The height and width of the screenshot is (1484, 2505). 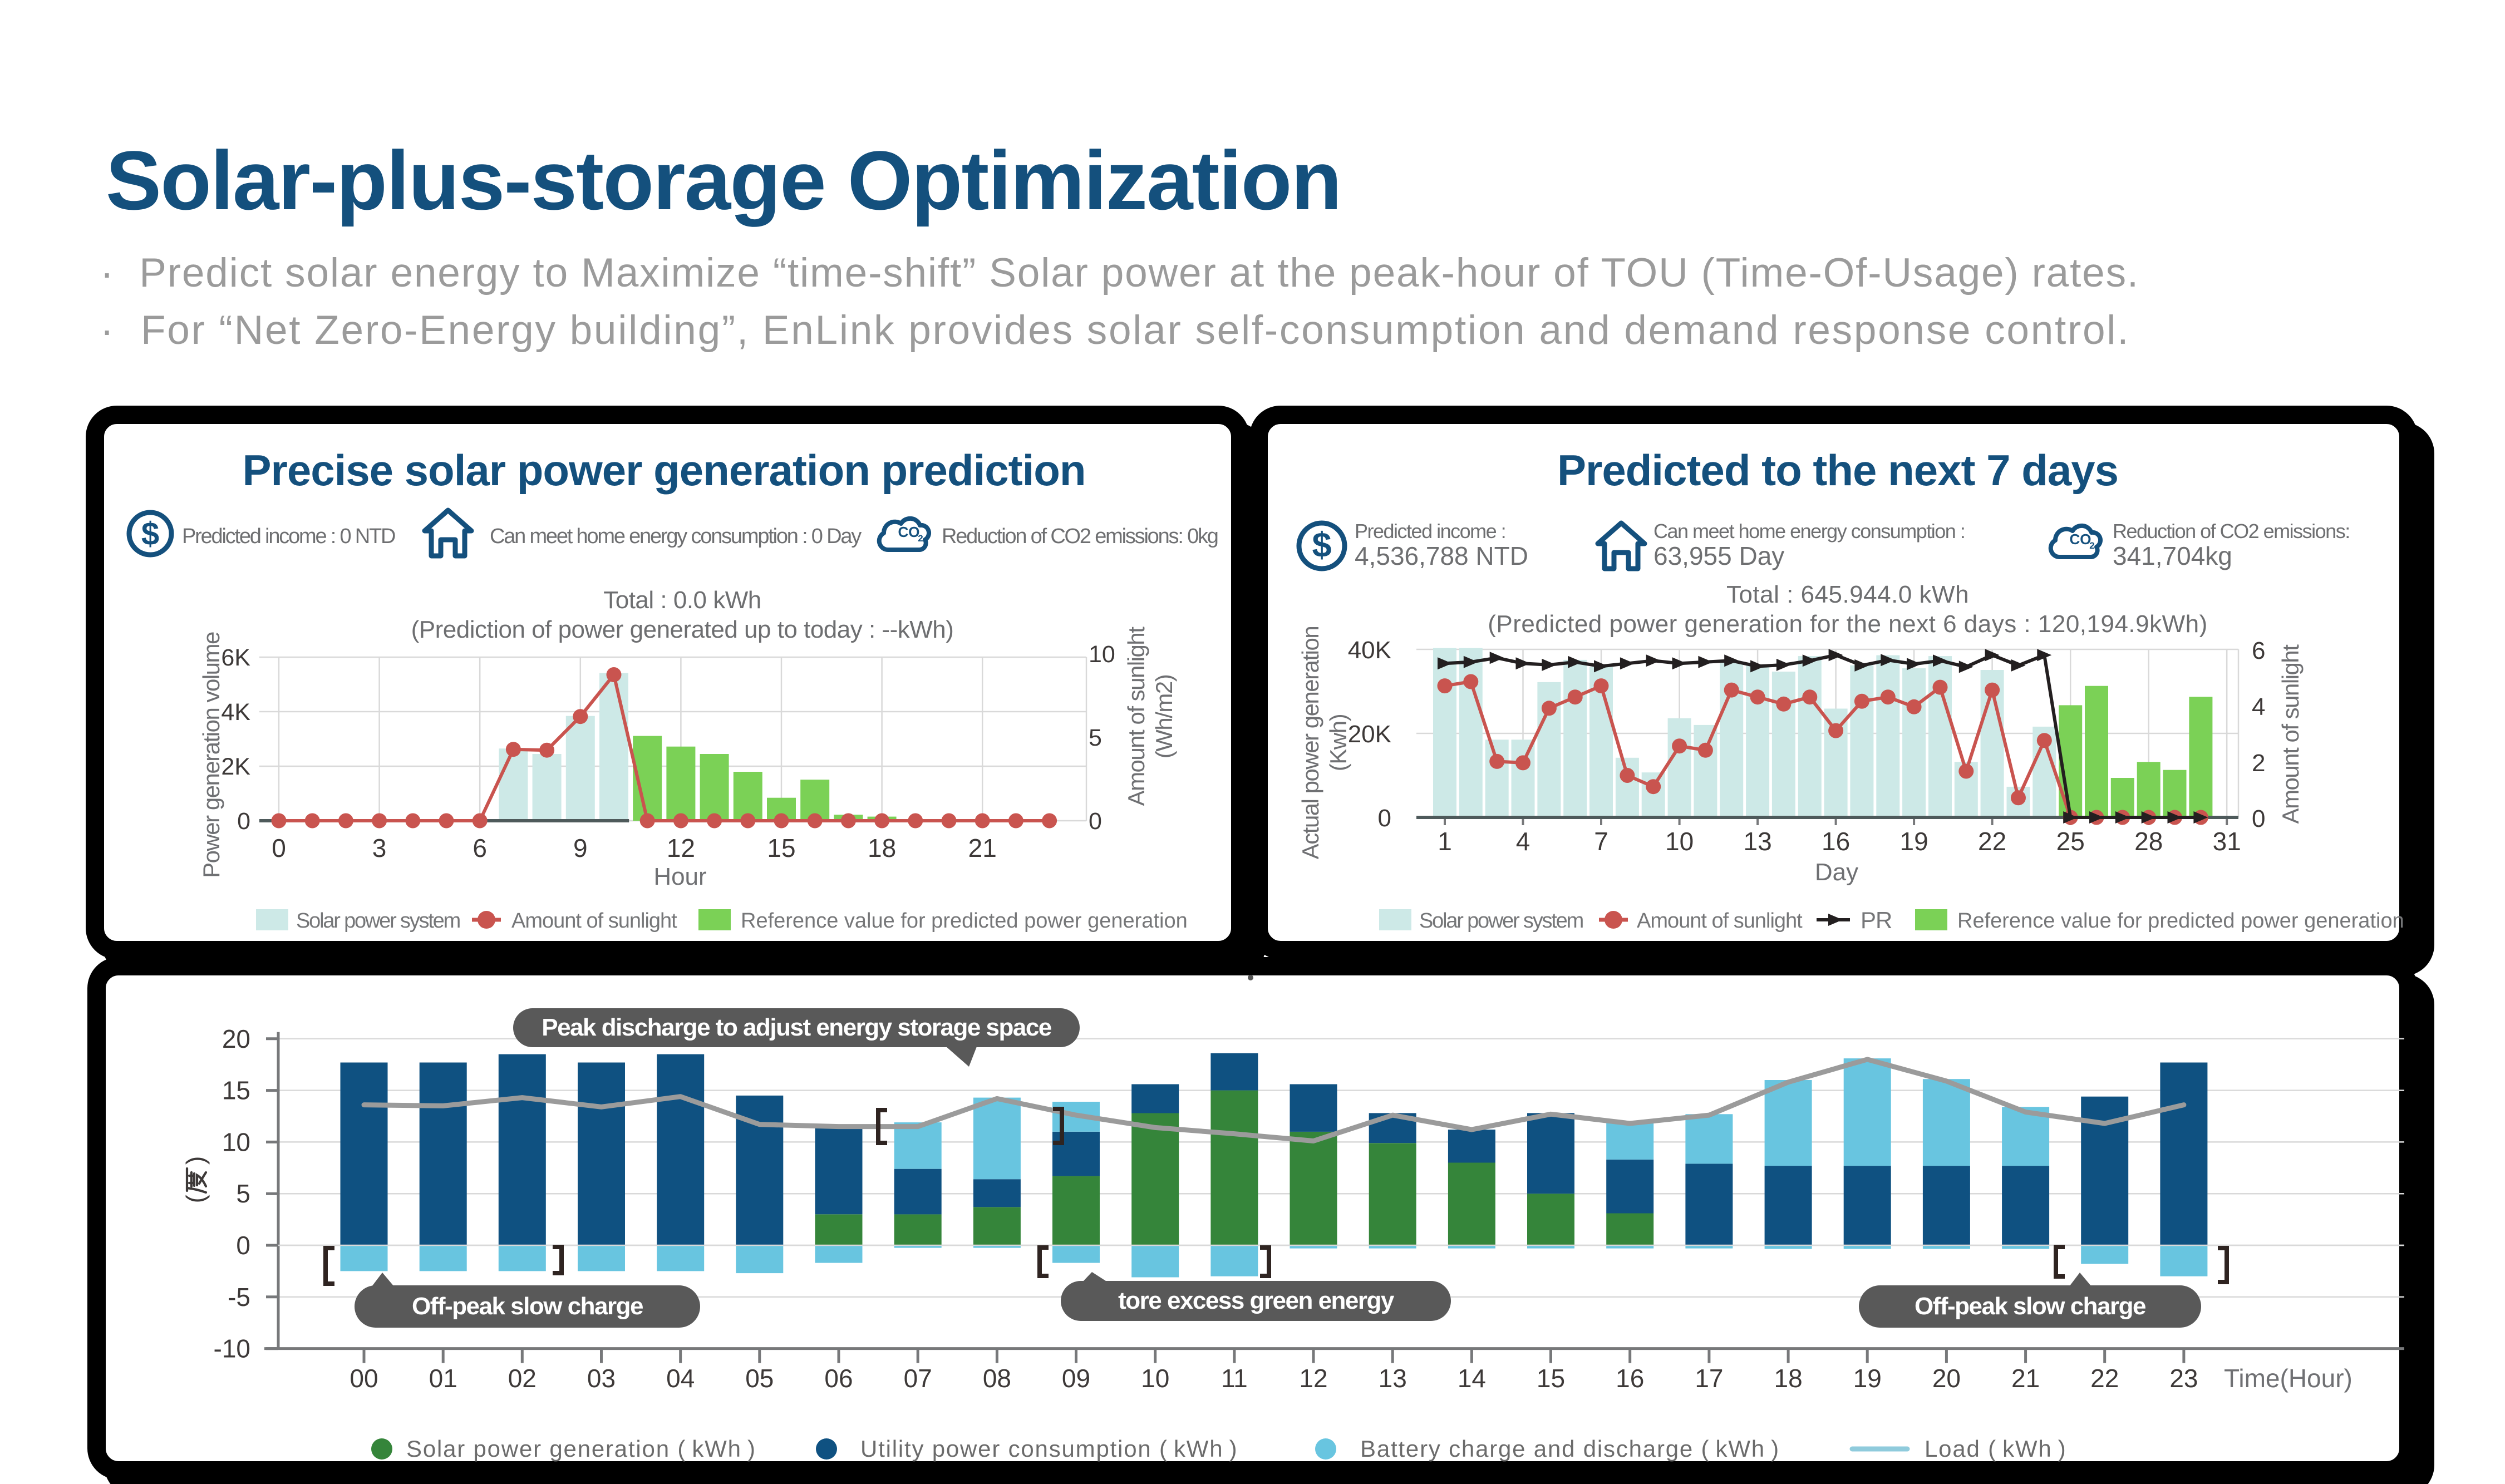 What do you see at coordinates (1234, 1378) in the screenshot?
I see `svg-text: 11` at bounding box center [1234, 1378].